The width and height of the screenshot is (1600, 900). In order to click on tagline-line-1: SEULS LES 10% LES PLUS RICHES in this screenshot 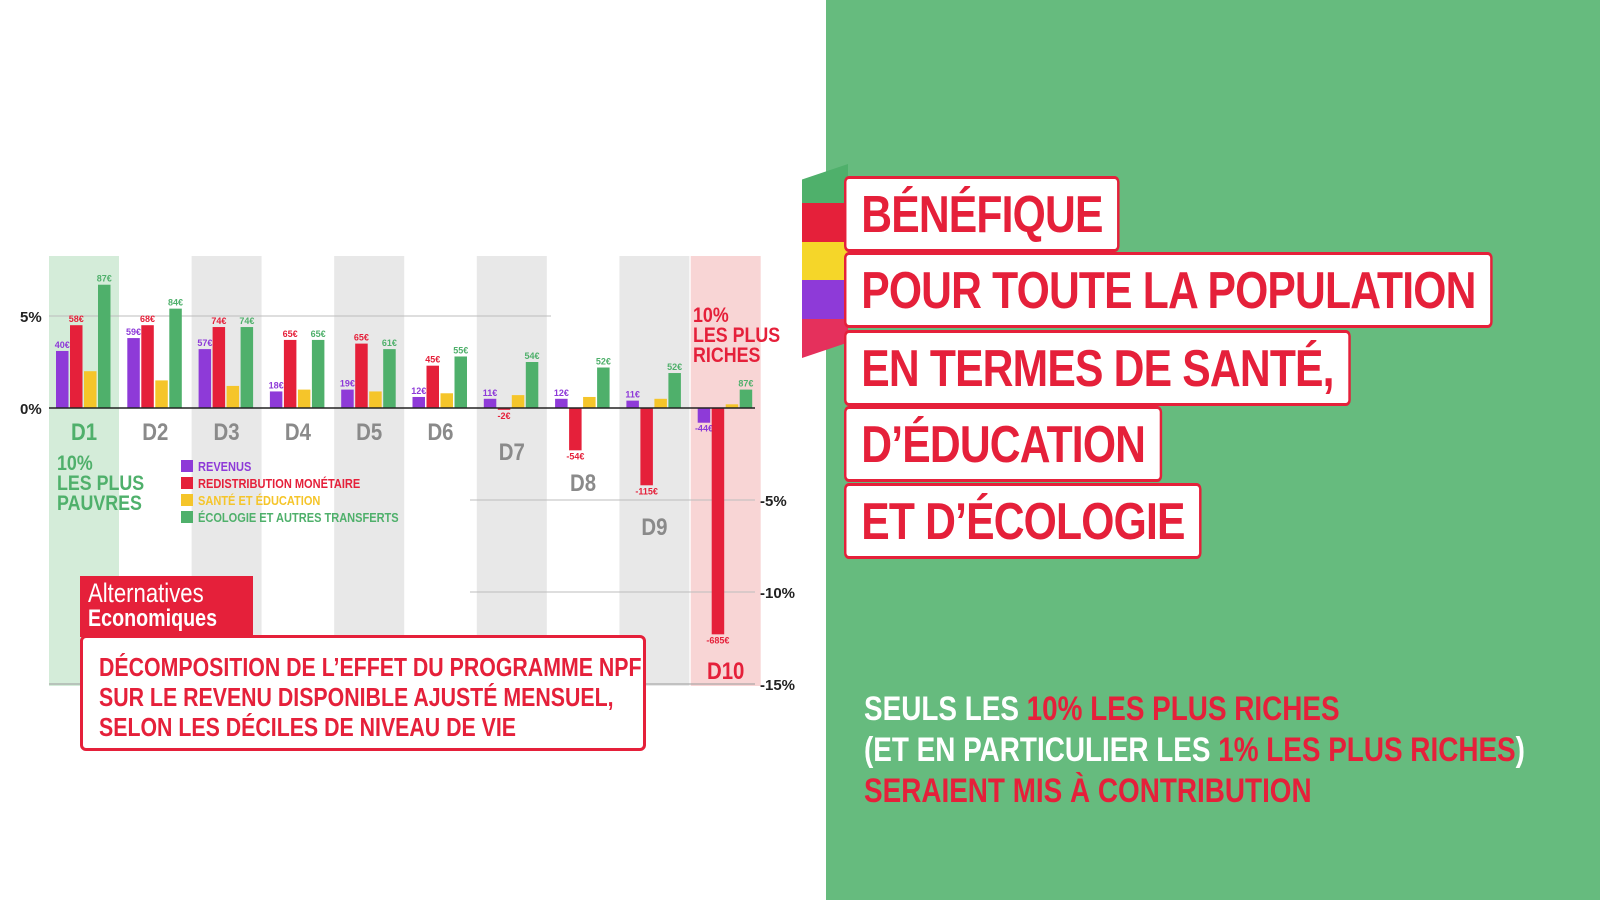, I will do `click(1102, 709)`.